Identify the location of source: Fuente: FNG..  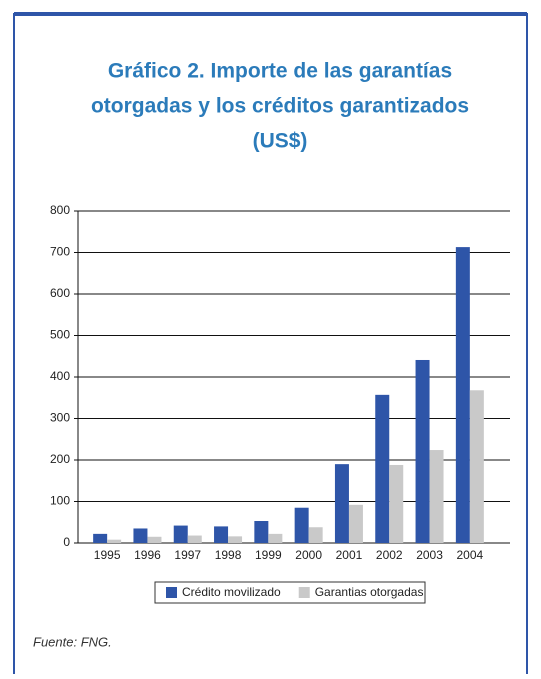
(72, 641).